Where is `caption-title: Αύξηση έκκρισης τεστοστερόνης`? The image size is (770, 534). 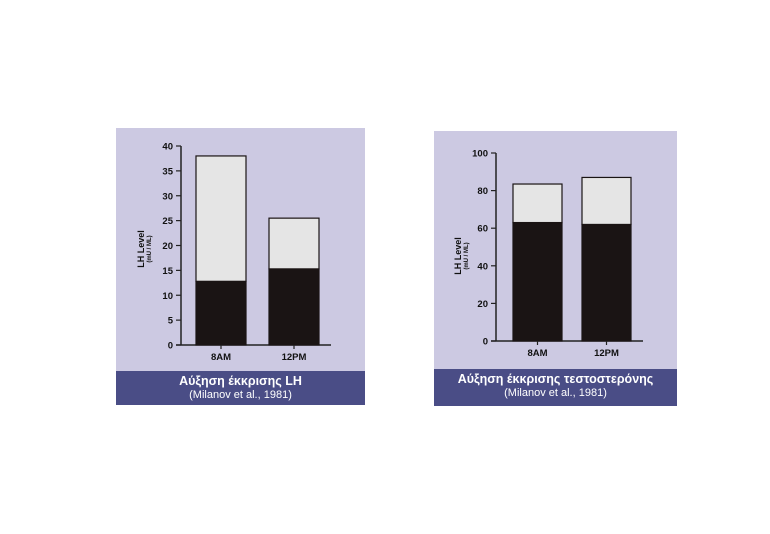 caption-title: Αύξηση έκκρισης τεστοστερόνης is located at coordinates (555, 379).